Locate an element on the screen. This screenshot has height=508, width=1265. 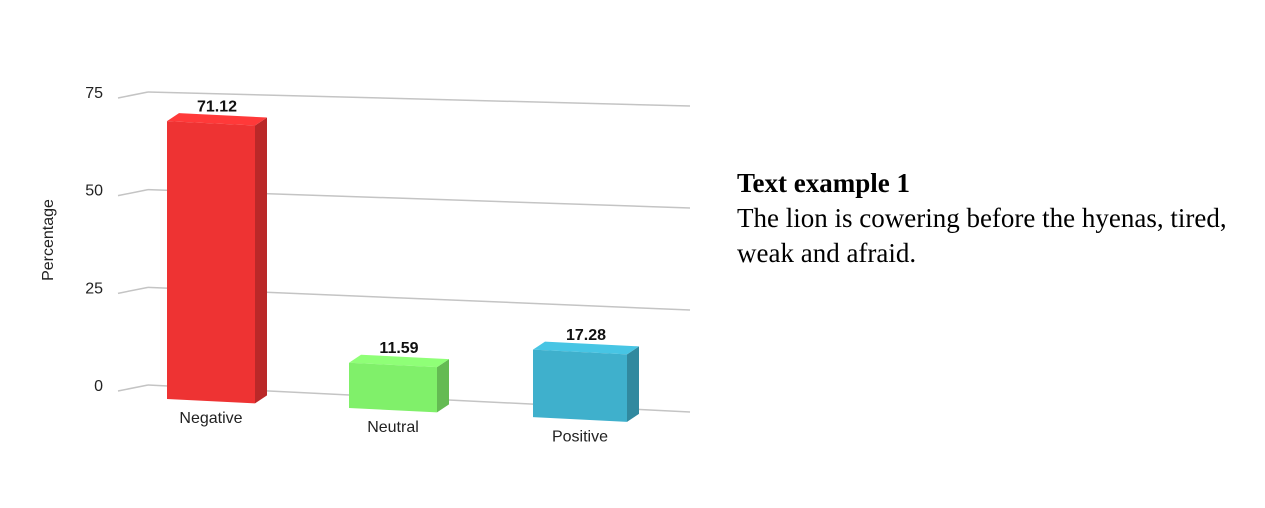
bar-value-label: 71.12 is located at coordinates (217, 106).